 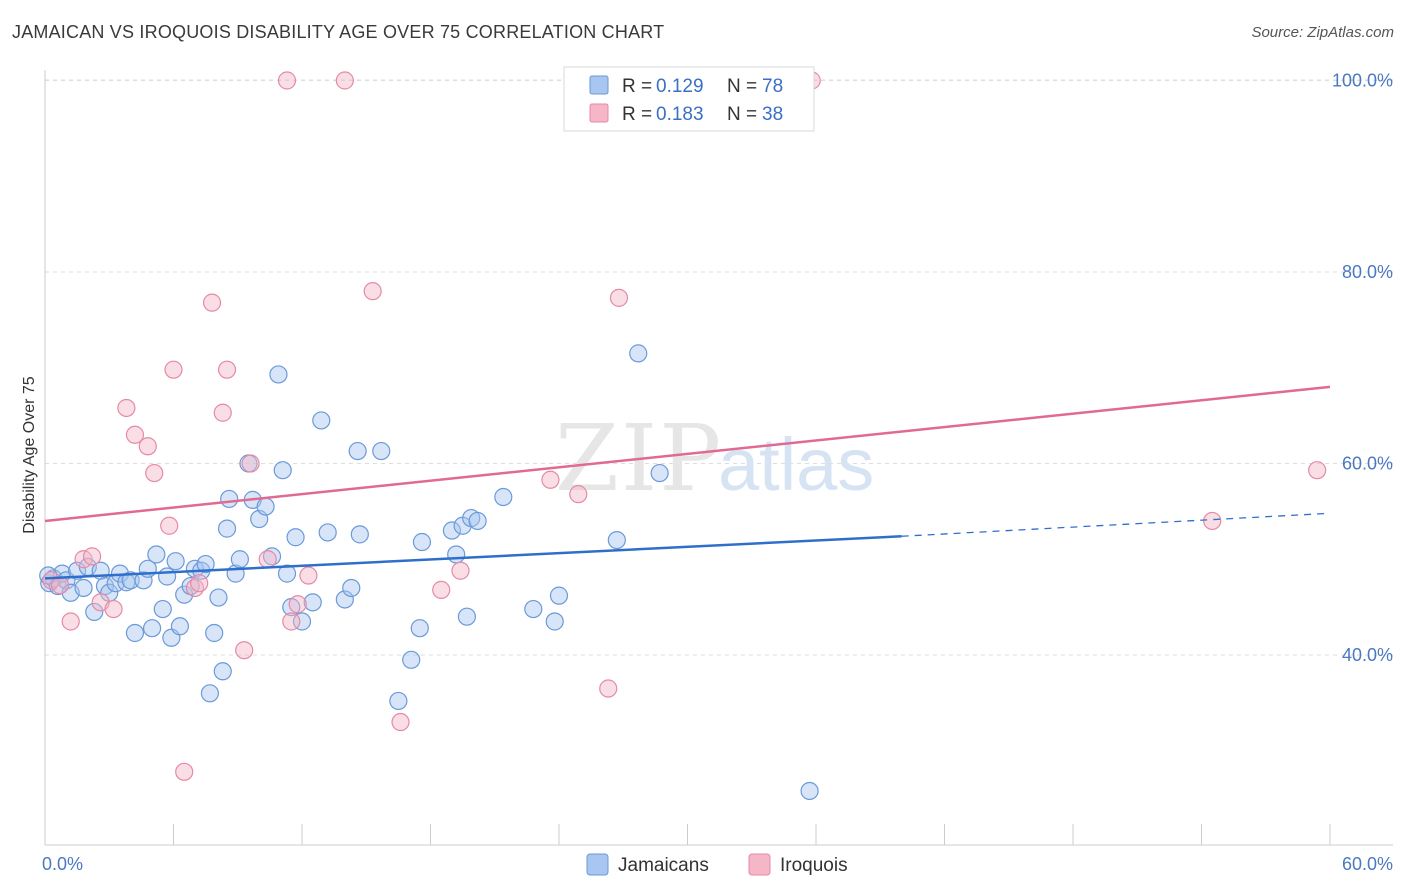 I want to click on legend-box: R = 0.129 N = 78 R = 0.183 N = 38, so click(x=689, y=99).